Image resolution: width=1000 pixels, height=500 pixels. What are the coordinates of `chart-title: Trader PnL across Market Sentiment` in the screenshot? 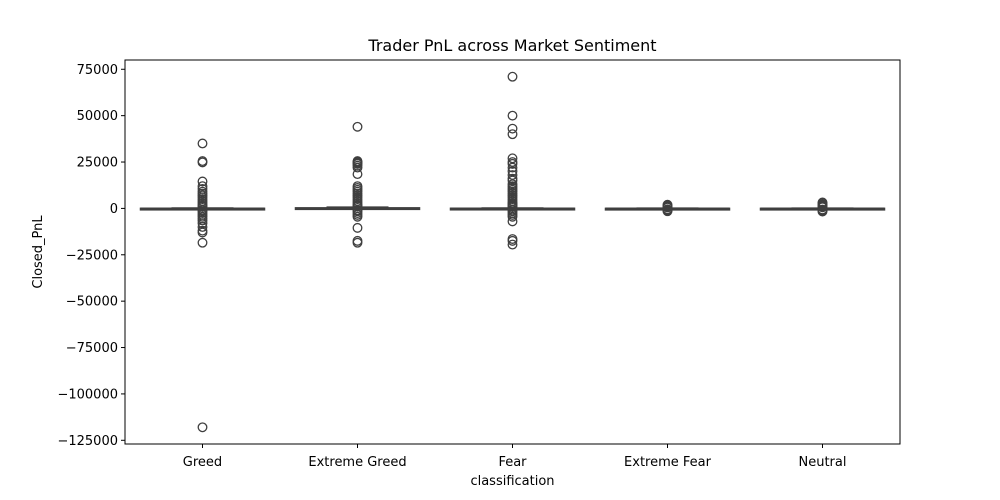 It's located at (511, 45).